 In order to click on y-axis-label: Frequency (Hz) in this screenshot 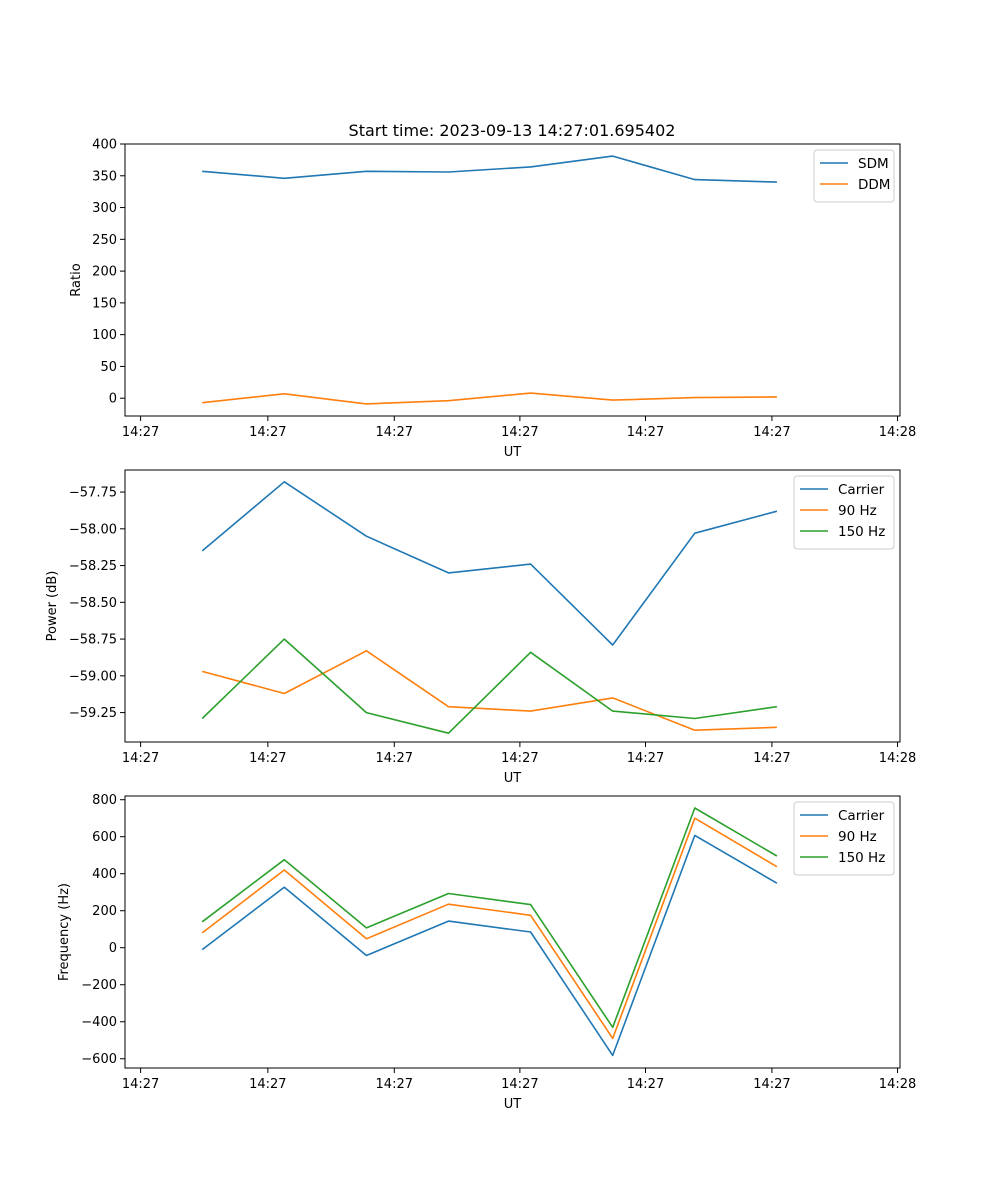, I will do `click(64, 932)`.